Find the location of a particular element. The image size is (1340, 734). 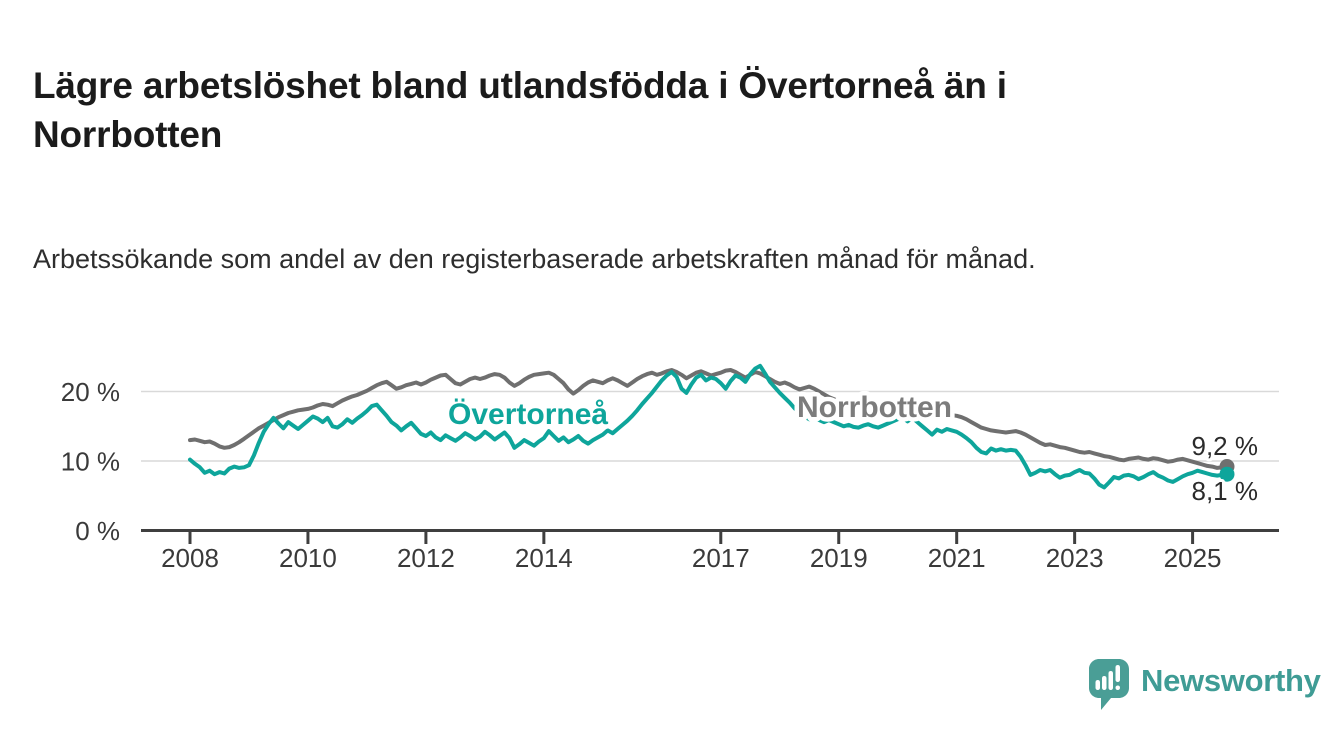

x-tick-label: 2008 is located at coordinates (190, 558).